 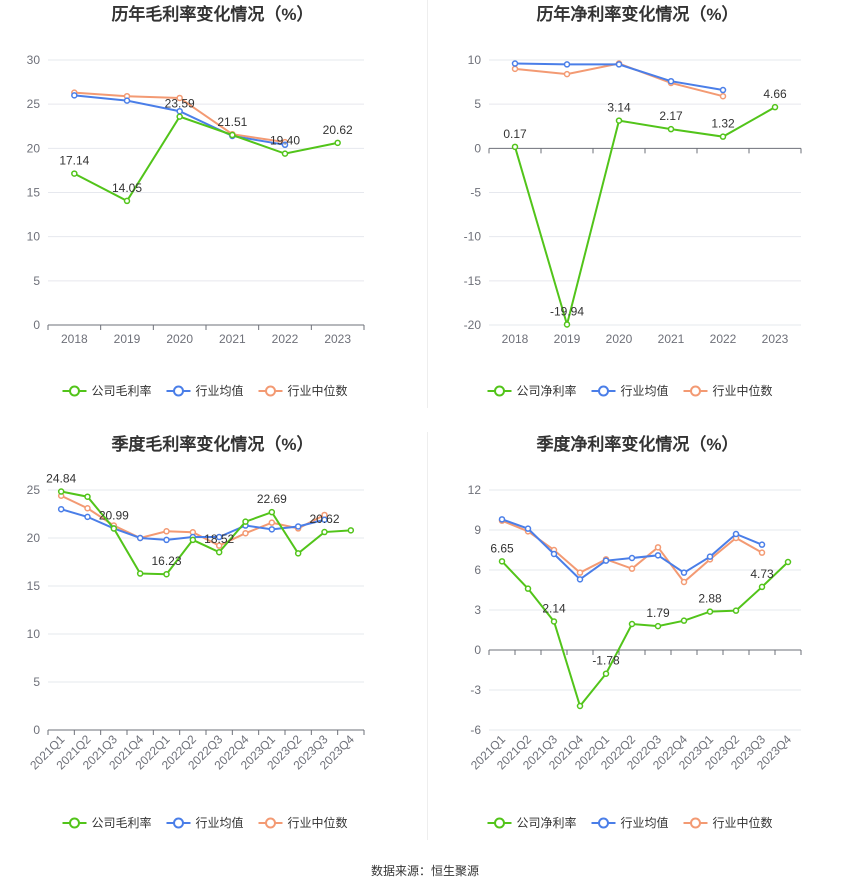 I want to click on chart-title: 历年净利率变化情况（%）, so click(x=637, y=14).